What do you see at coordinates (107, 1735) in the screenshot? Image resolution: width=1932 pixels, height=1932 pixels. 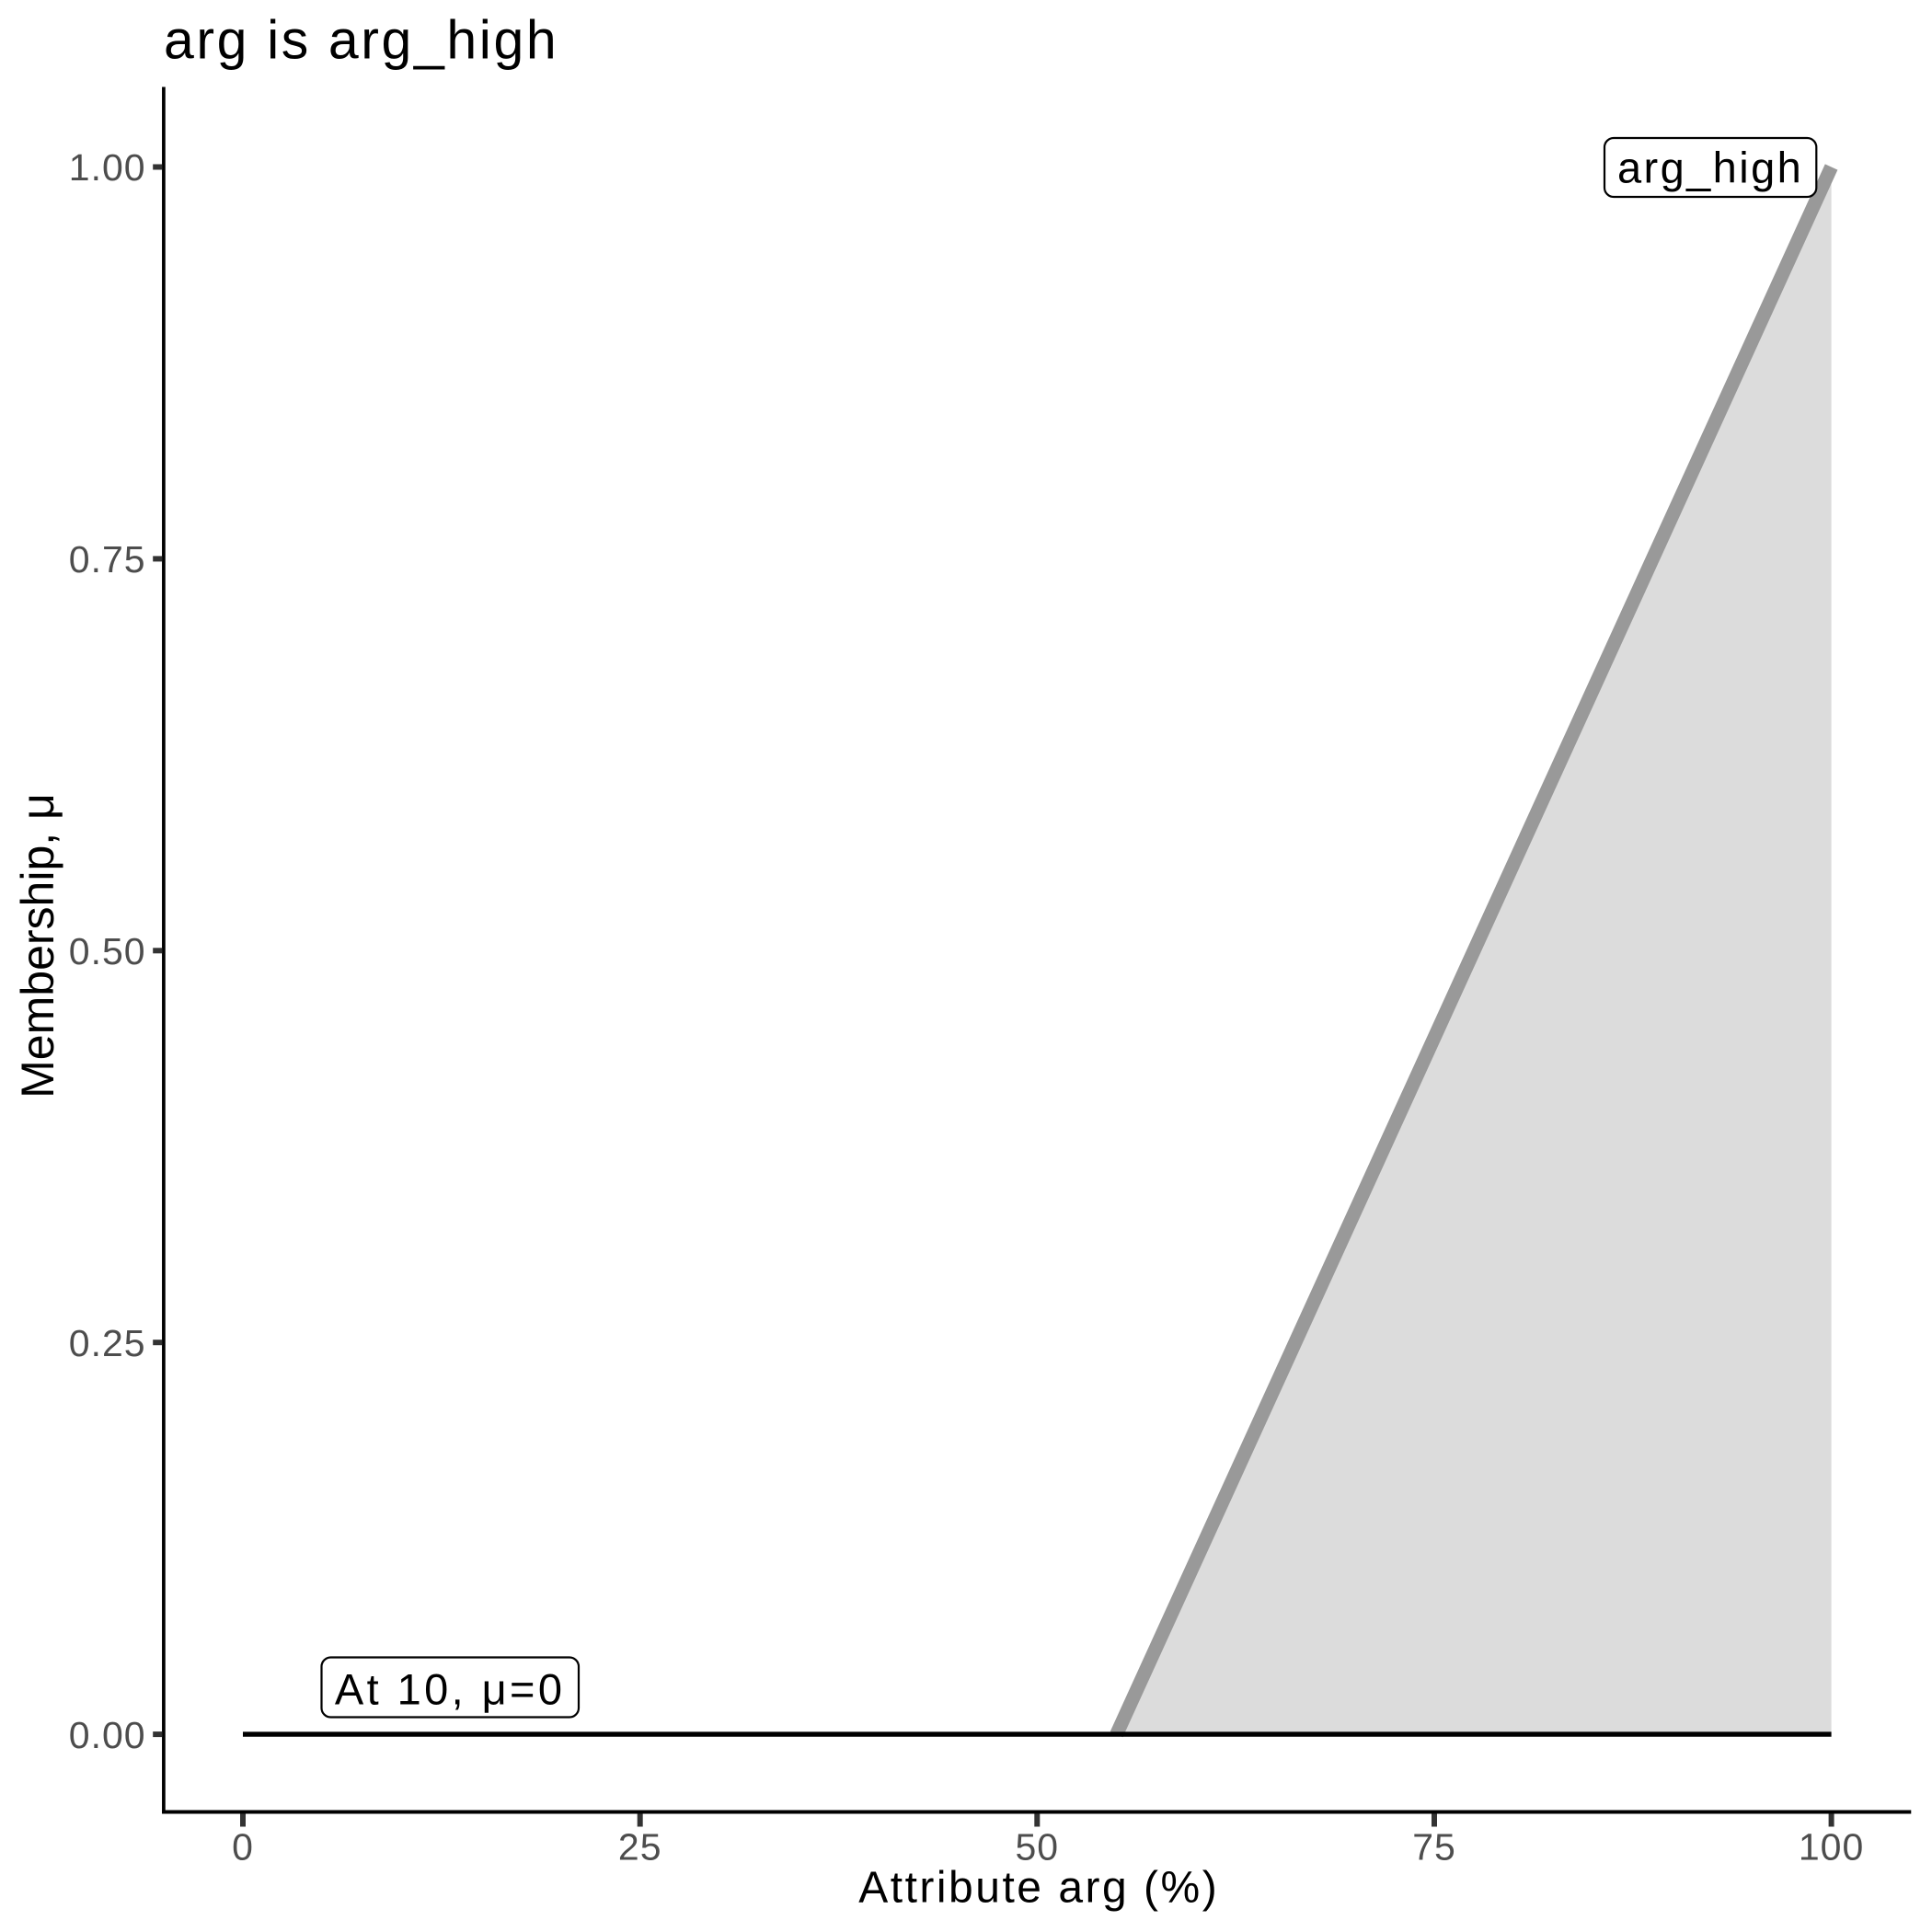 I see `svg-text: 0.00` at bounding box center [107, 1735].